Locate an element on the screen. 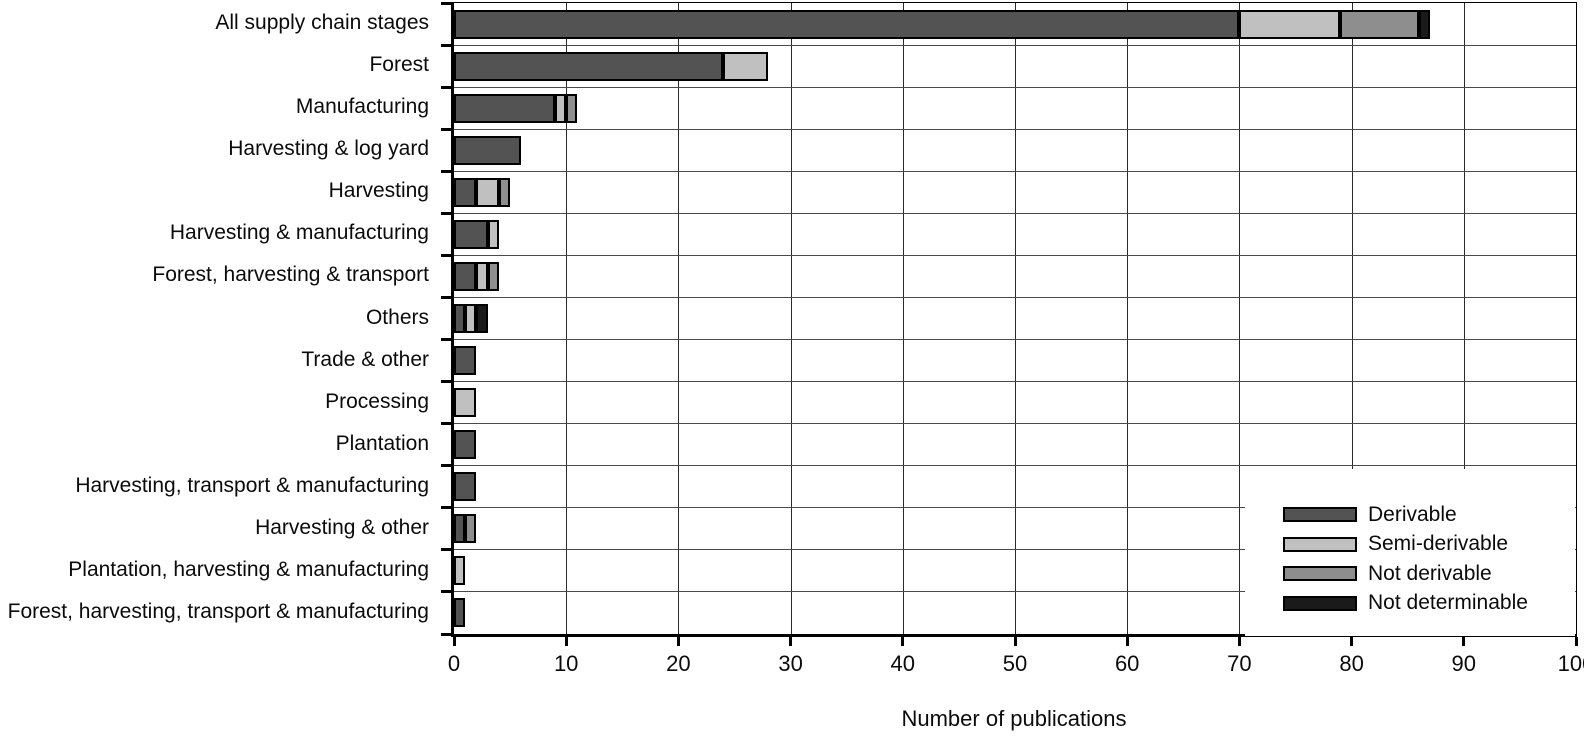  category-label: Harvesting & manufacturing is located at coordinates (299, 233).